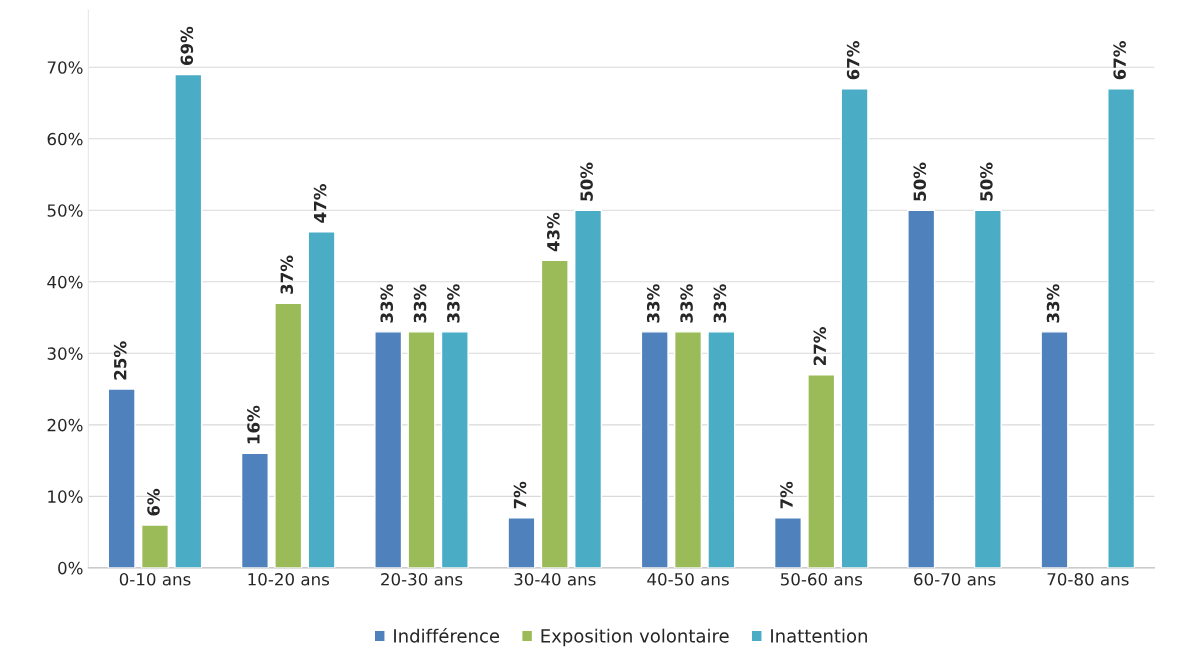 Image resolution: width=1178 pixels, height=672 pixels. What do you see at coordinates (447, 635) in the screenshot?
I see `legend-label: Indifférence` at bounding box center [447, 635].